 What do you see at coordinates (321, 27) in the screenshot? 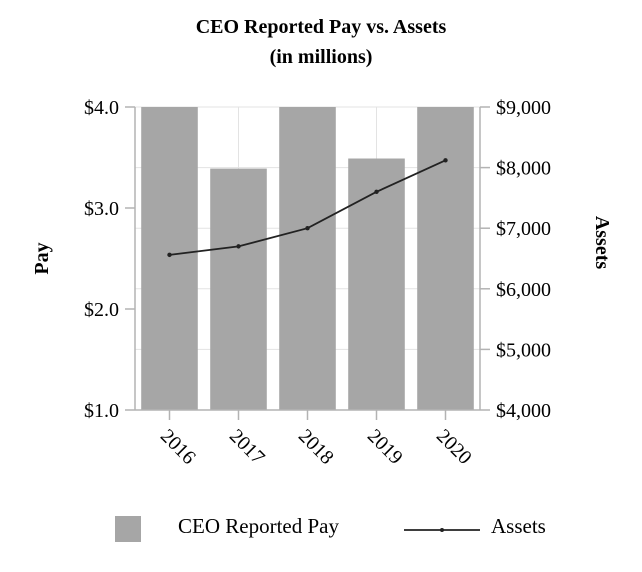
I see `chart-title: CEO Reported Pay vs. Assets` at bounding box center [321, 27].